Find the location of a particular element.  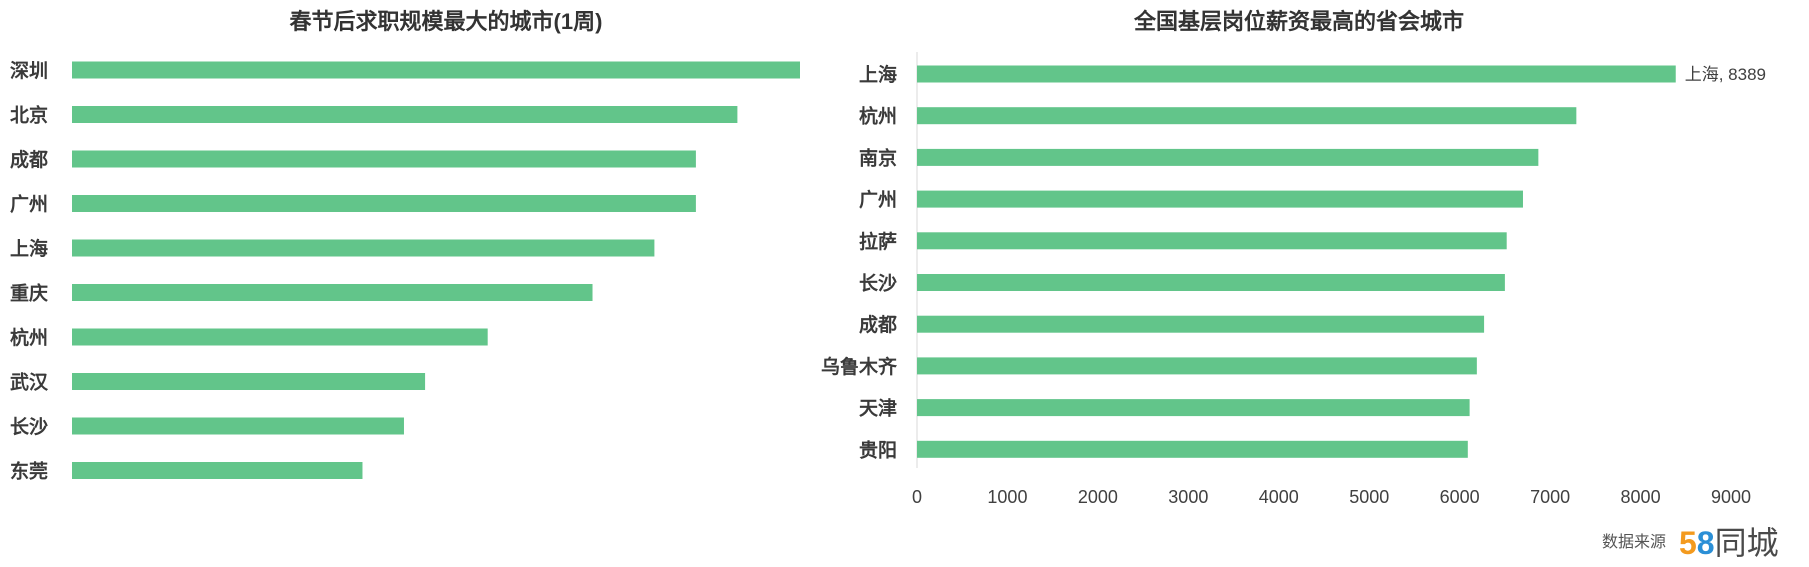

right-chart-x-tick-label: 1000 is located at coordinates (1007, 497).